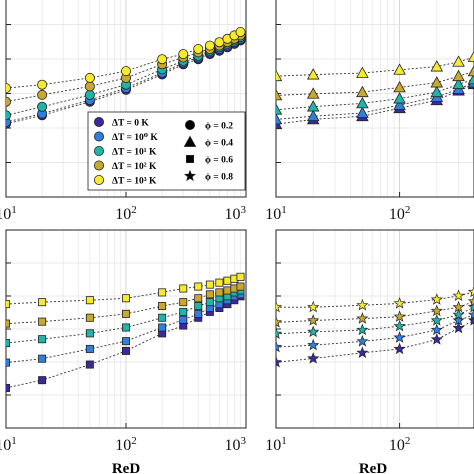  I want to click on legend-label: ϕ = 0.2, so click(219, 127).